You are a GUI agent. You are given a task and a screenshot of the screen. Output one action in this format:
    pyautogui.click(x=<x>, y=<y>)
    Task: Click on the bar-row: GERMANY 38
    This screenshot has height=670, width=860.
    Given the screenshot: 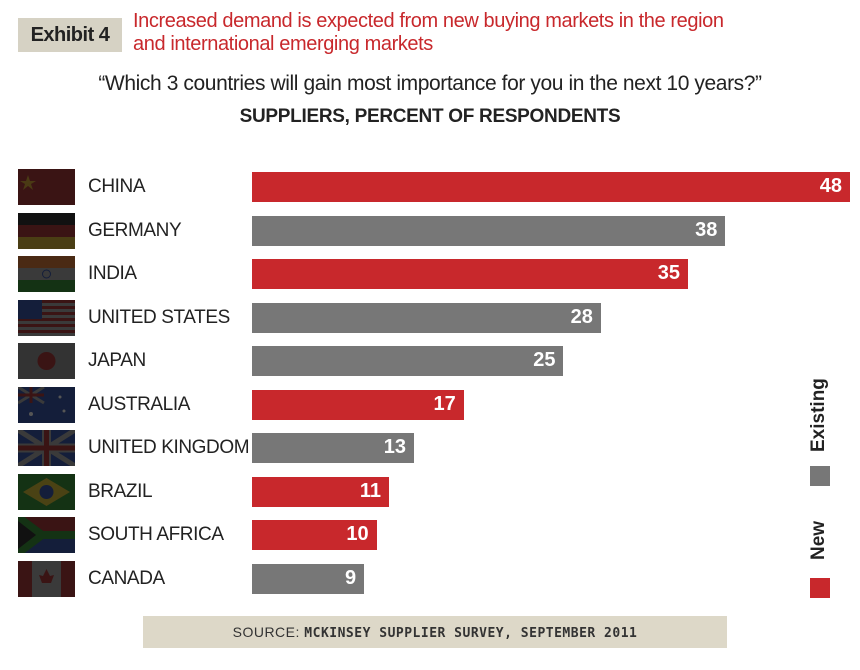 What is the action you would take?
    pyautogui.click(x=430, y=230)
    